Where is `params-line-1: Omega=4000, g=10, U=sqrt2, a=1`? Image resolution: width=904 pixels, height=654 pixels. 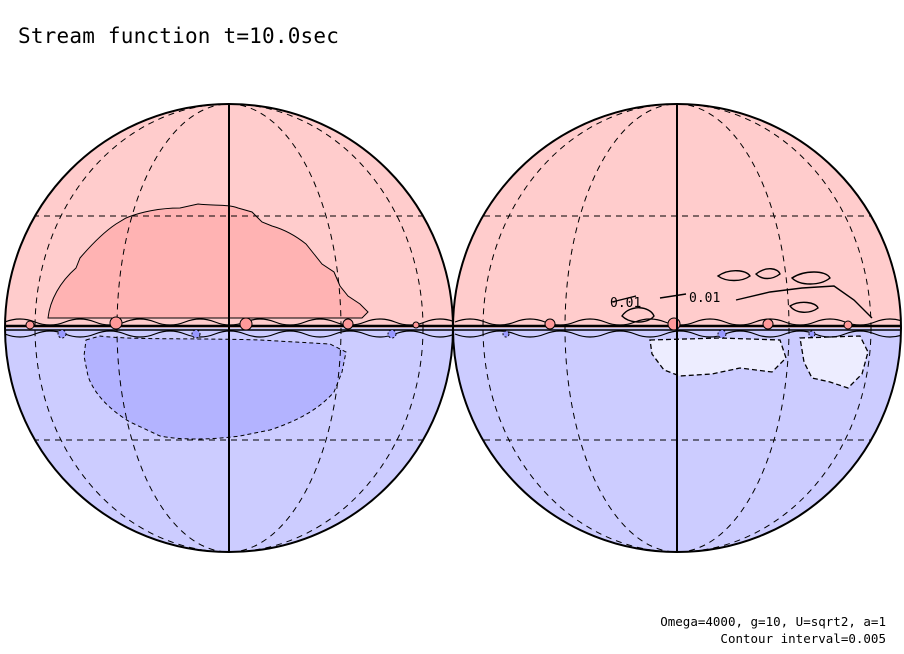 params-line-1: Omega=4000, g=10, U=sqrt2, a=1 is located at coordinates (773, 621).